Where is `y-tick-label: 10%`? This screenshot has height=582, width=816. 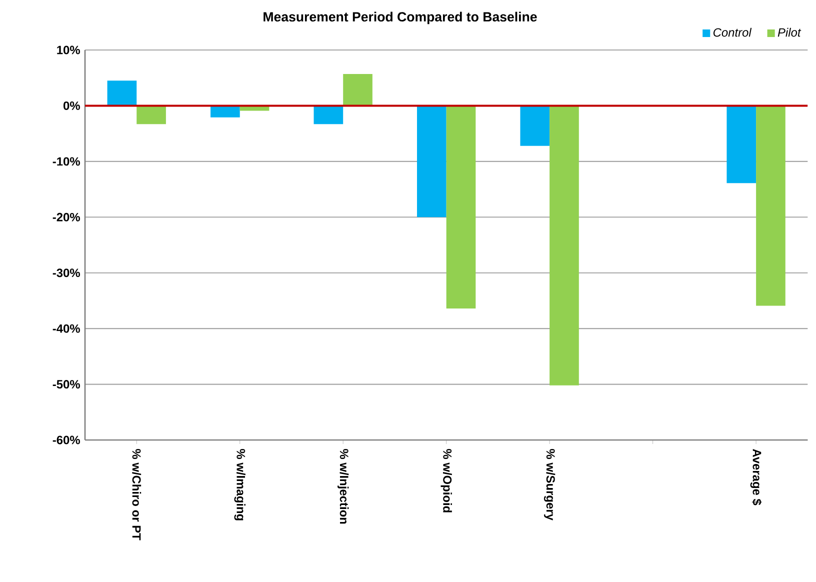
y-tick-label: 10% is located at coordinates (68, 50).